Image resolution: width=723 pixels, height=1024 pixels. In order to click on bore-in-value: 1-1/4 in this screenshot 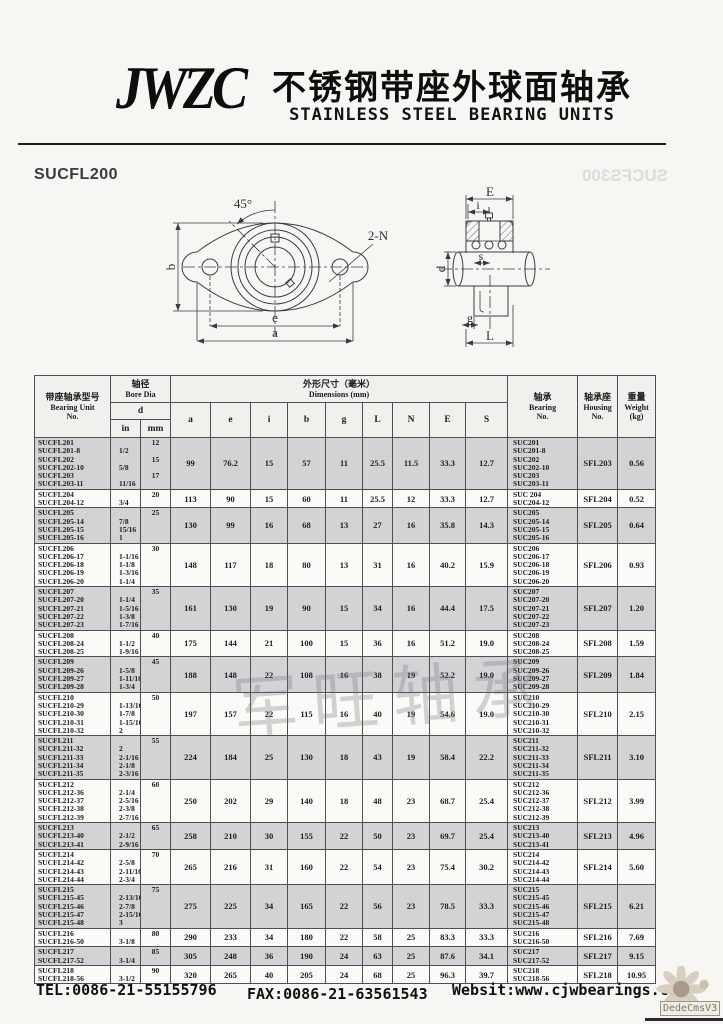, I will do `click(127, 581)`.